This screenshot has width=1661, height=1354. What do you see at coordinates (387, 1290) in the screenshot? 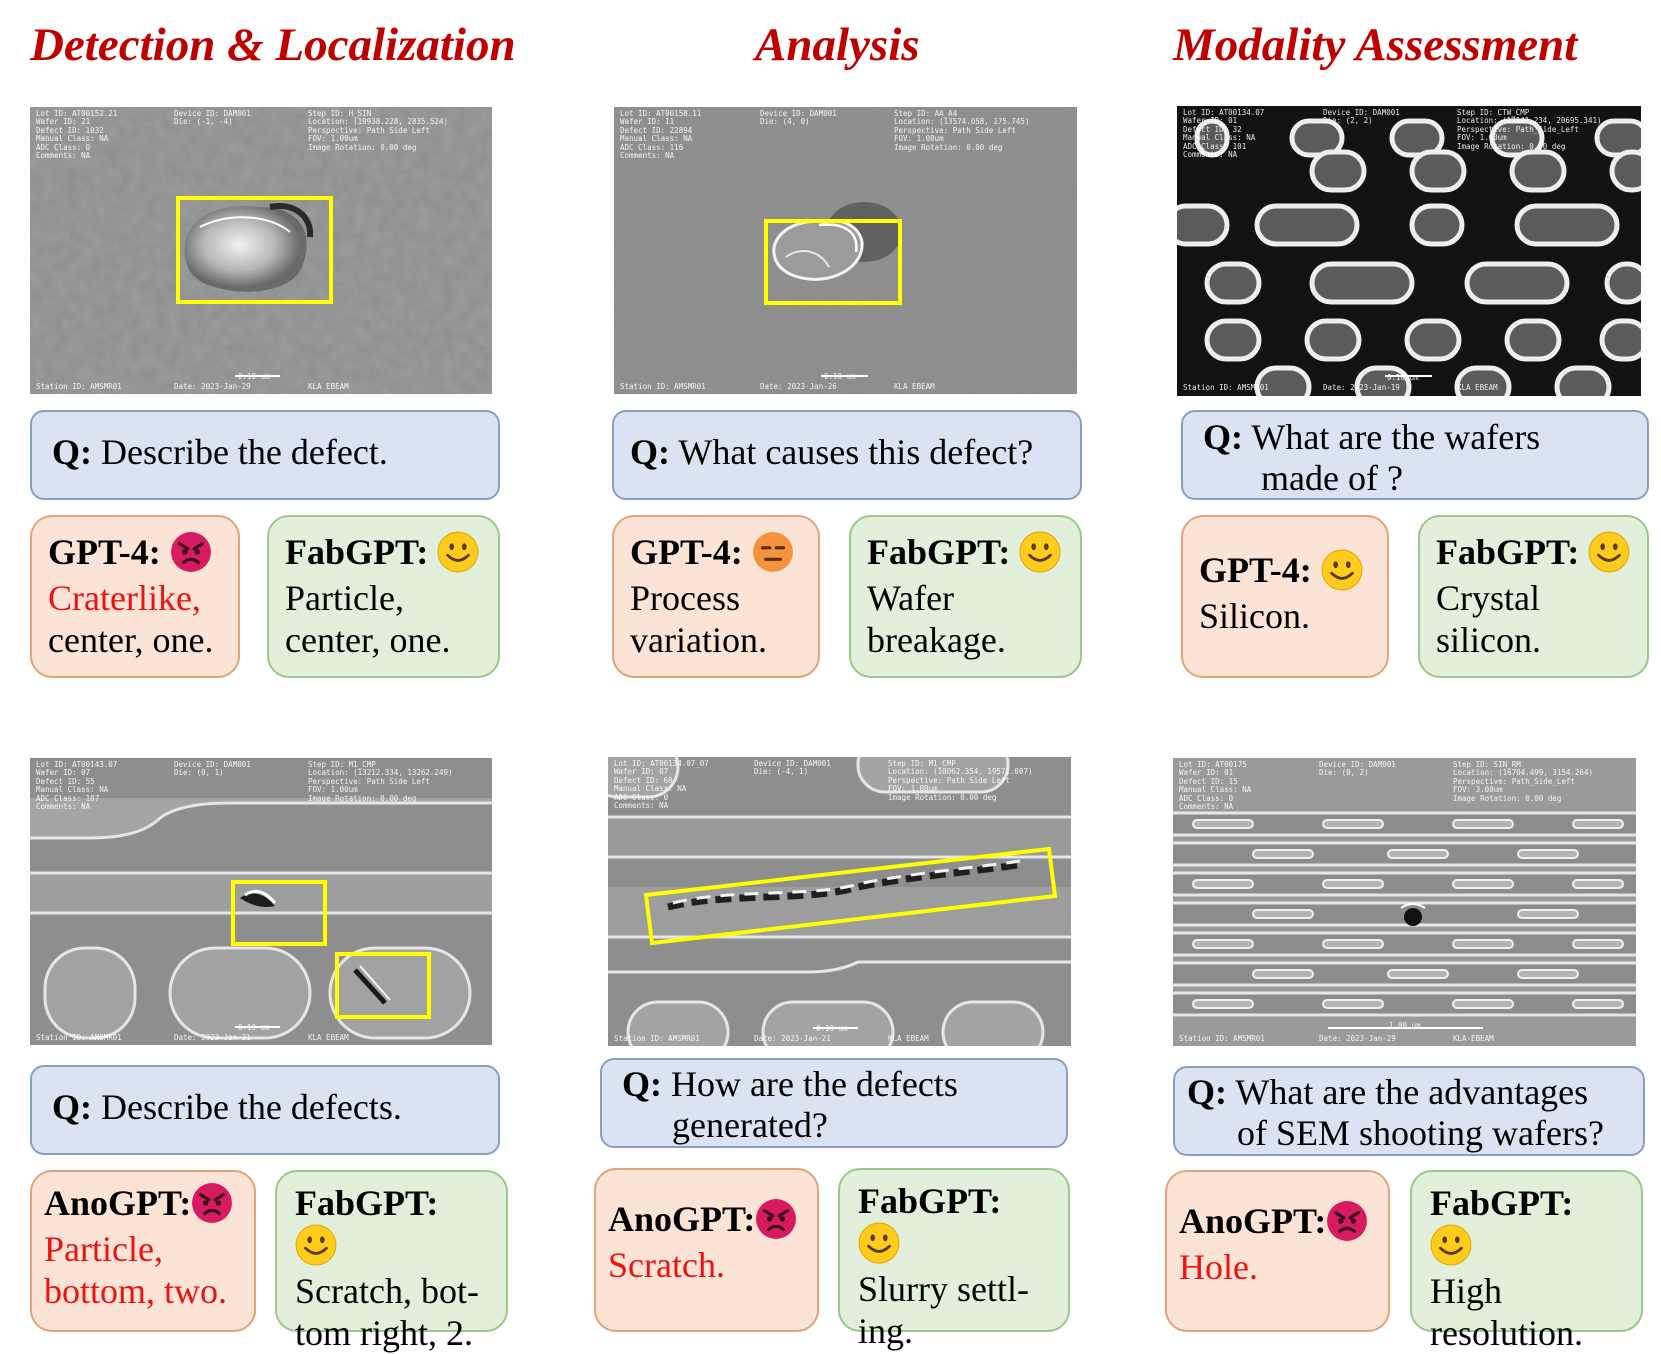
I see `answer-line-1: Scratch, bot-` at bounding box center [387, 1290].